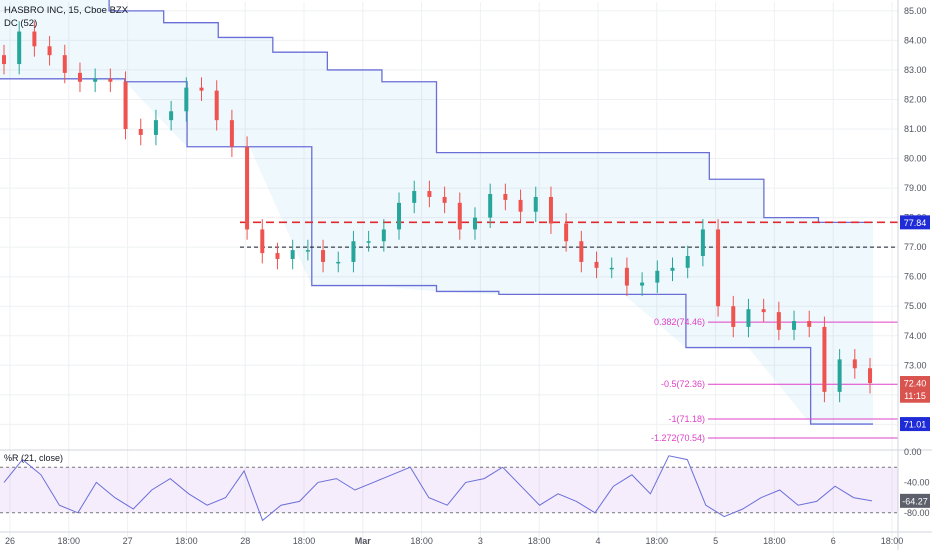 The width and height of the screenshot is (932, 555). I want to click on wr-badge-text: -64.27, so click(915, 501).